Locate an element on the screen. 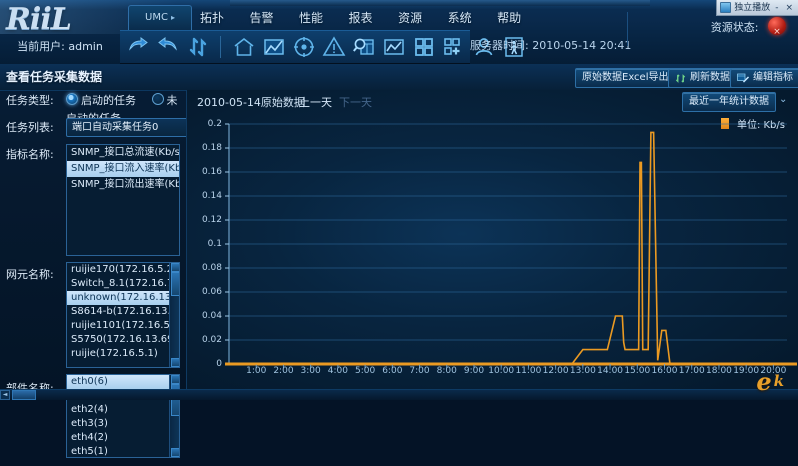  list-item: SNMP_接口流入速率(Kb/s) is located at coordinates (123, 169).